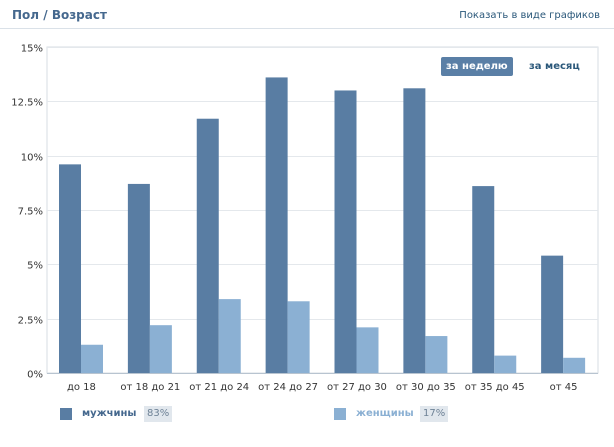  I want to click on y-tick-label: 7.5%, so click(30, 212).